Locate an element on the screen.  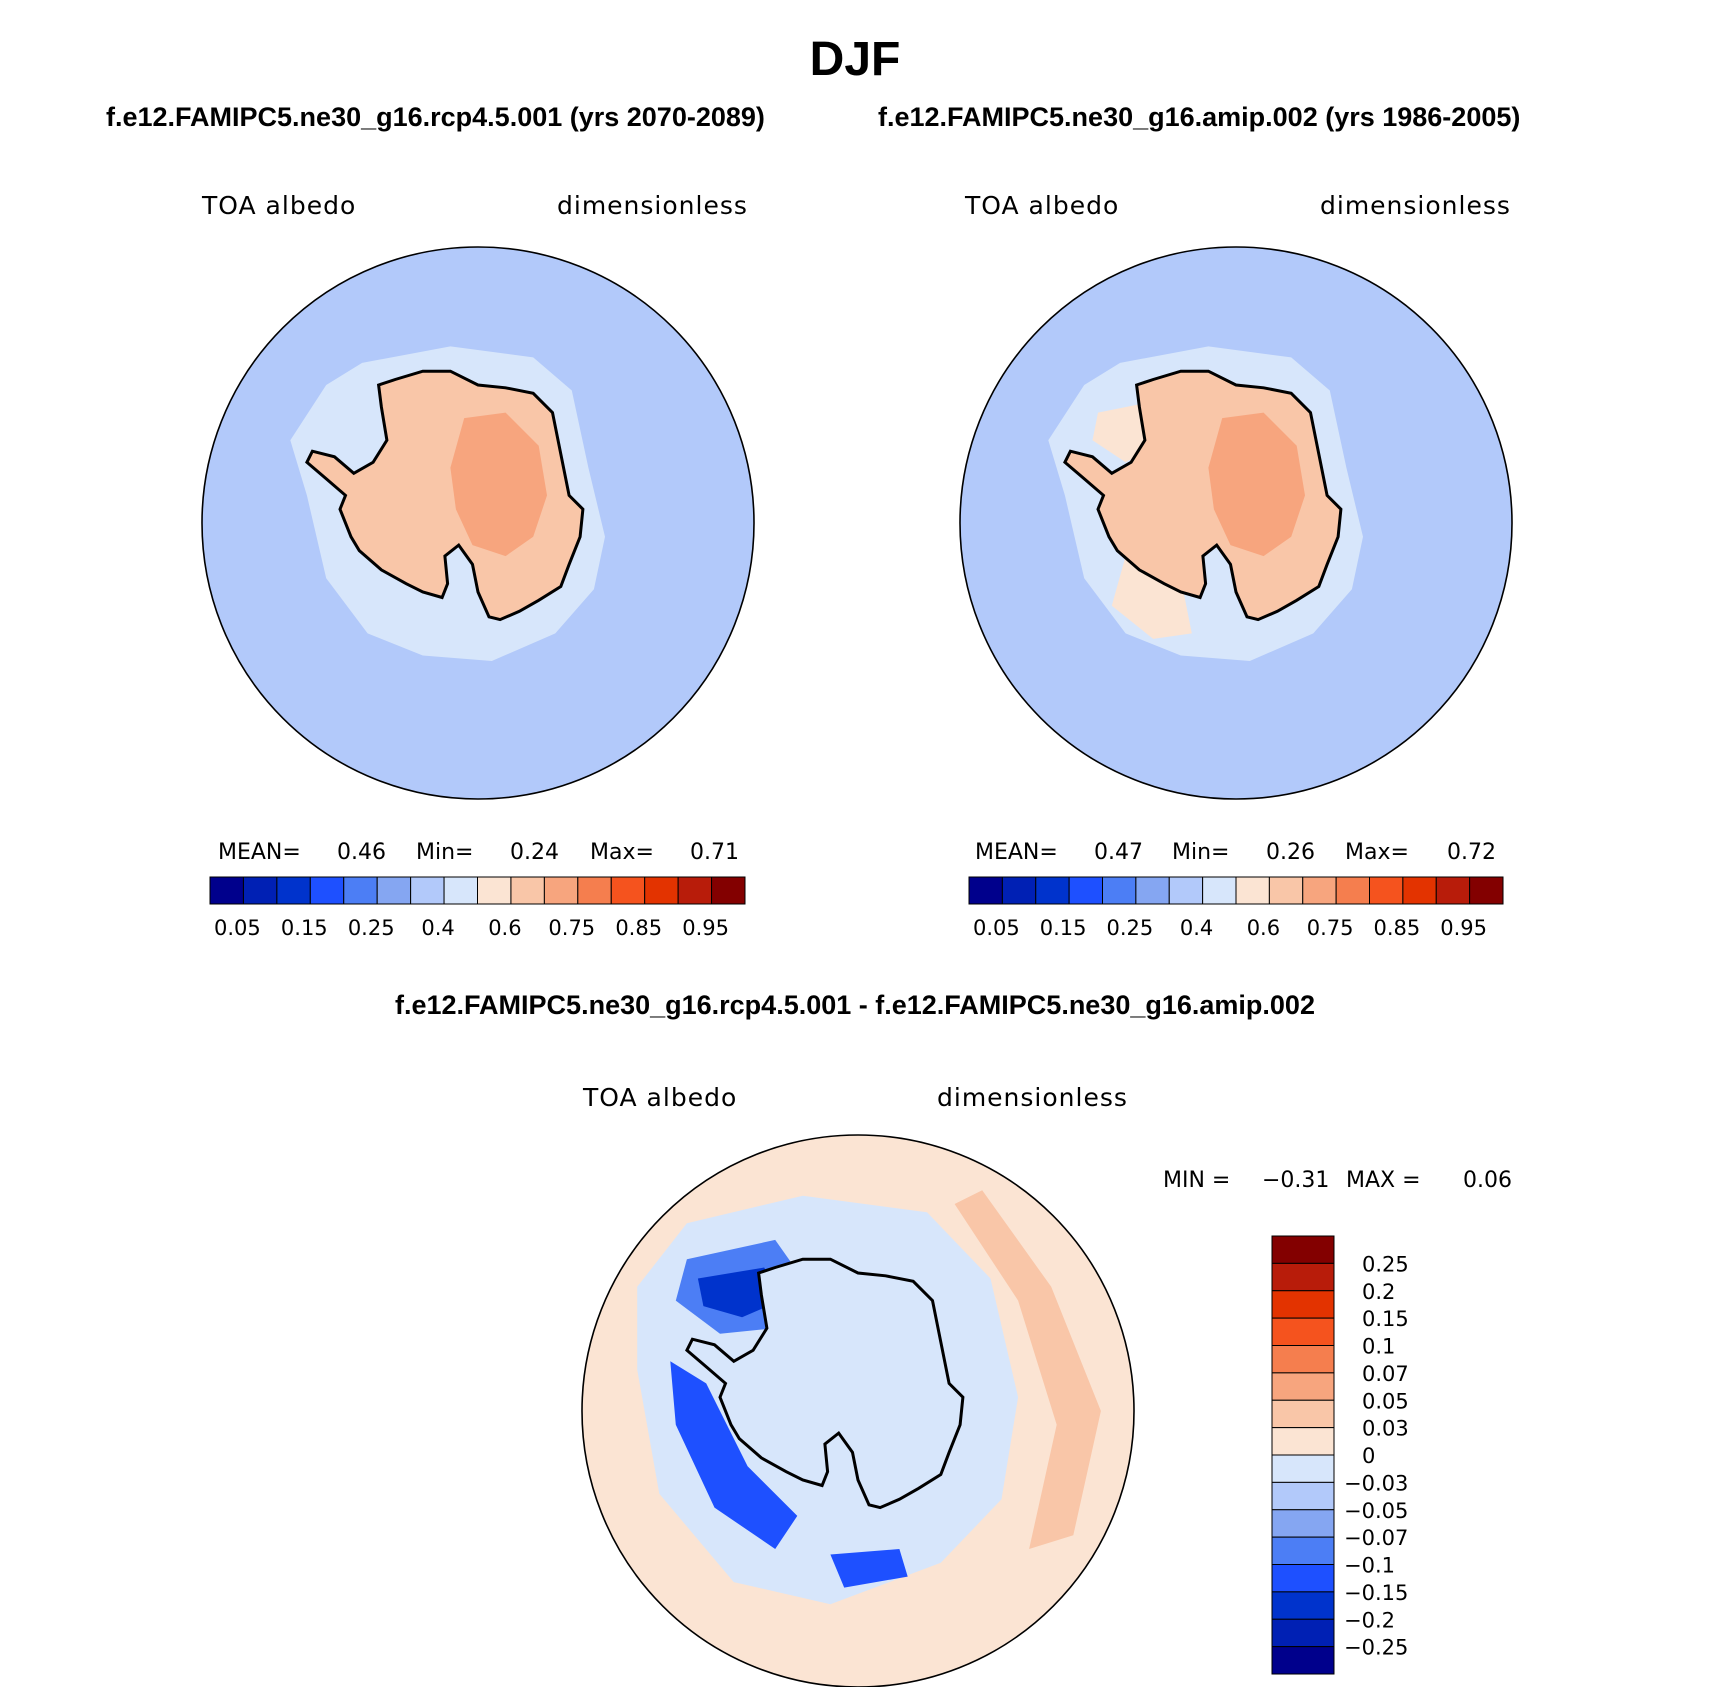
colorbar-tick-label: −0.25 is located at coordinates (1376, 1648).